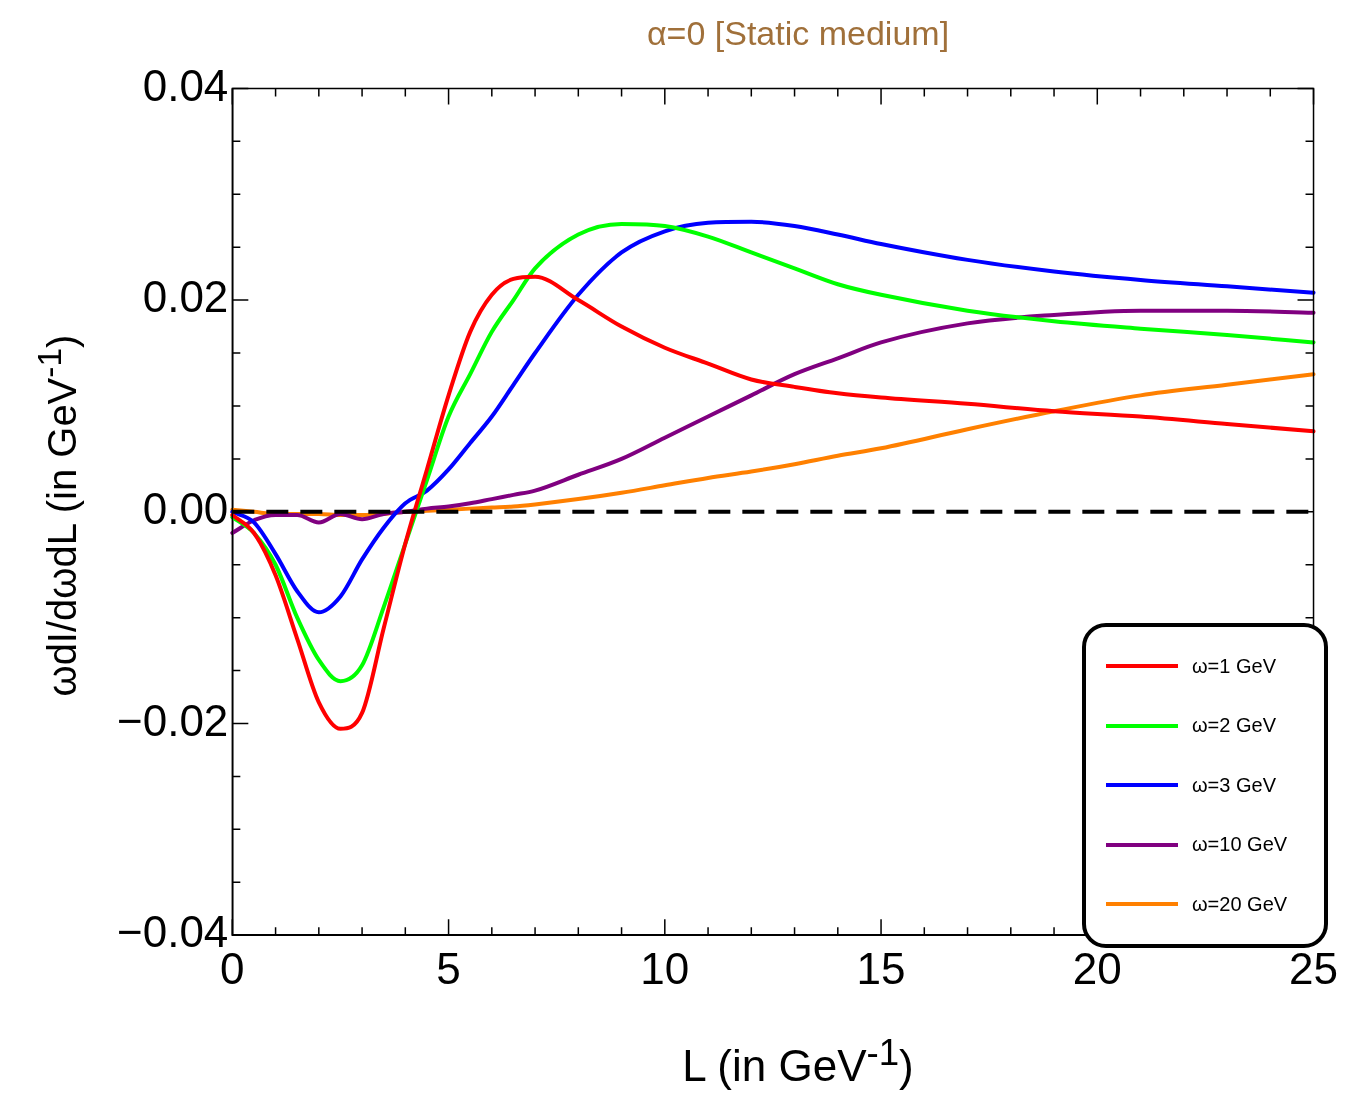 The height and width of the screenshot is (1110, 1366). What do you see at coordinates (1240, 845) in the screenshot?
I see `legend-label: ω=10 GeV` at bounding box center [1240, 845].